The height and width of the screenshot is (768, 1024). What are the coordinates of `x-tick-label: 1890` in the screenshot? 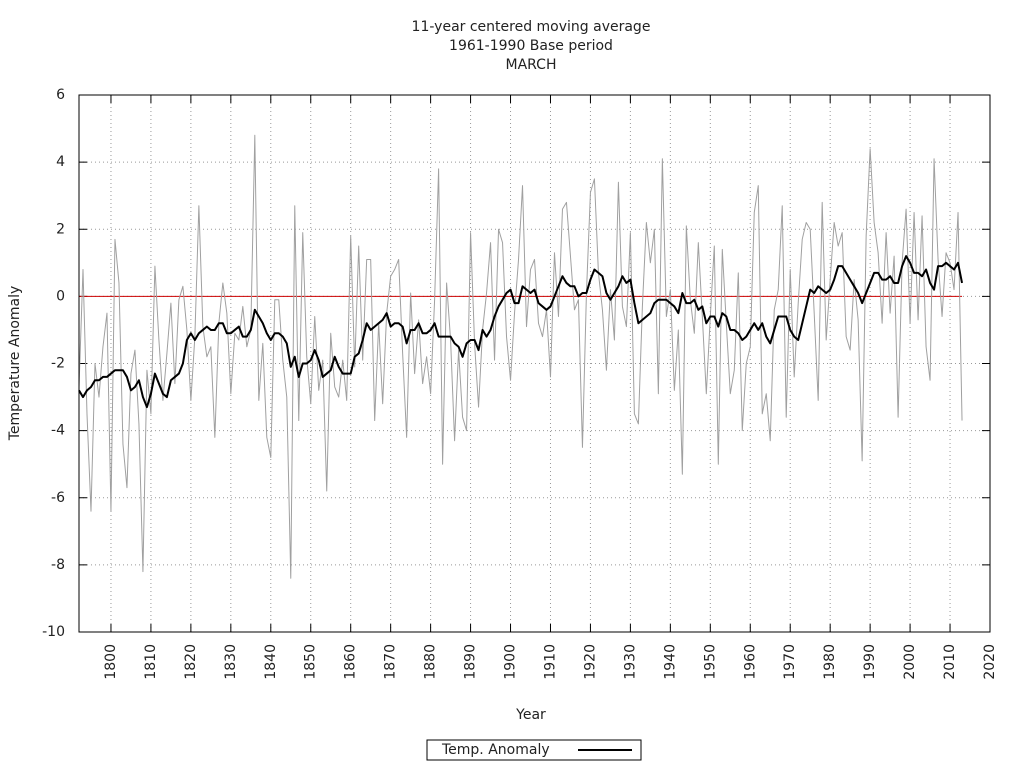 It's located at (471, 662).